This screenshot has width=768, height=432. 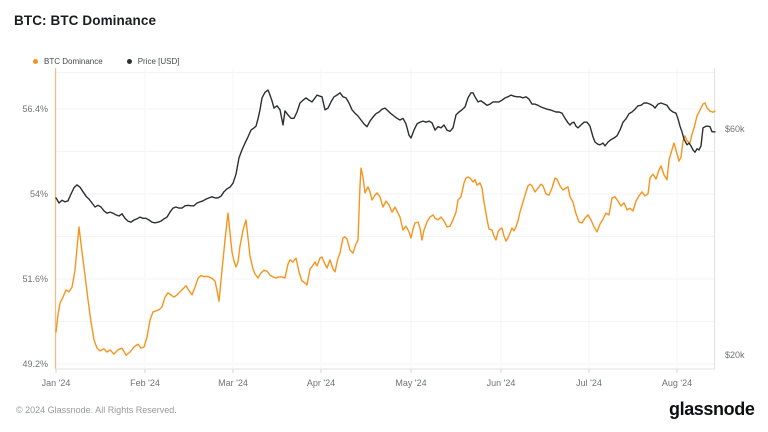 I want to click on x-axis-label: May '24, so click(x=411, y=383).